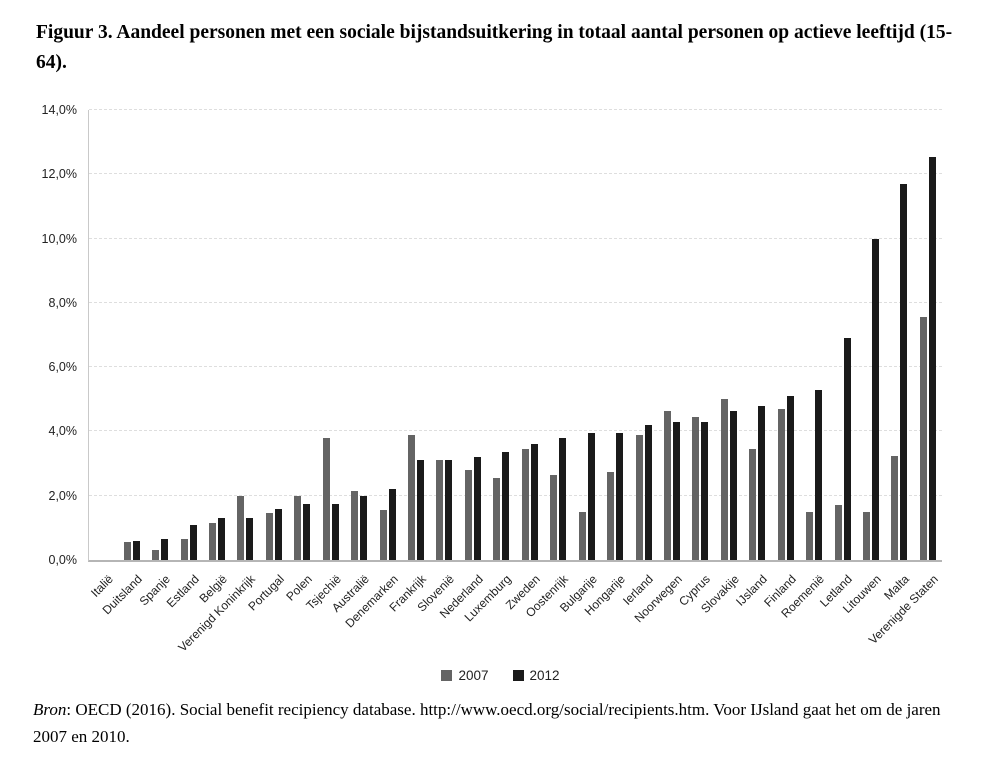  I want to click on bar-group-verenigde-staten, so click(928, 335).